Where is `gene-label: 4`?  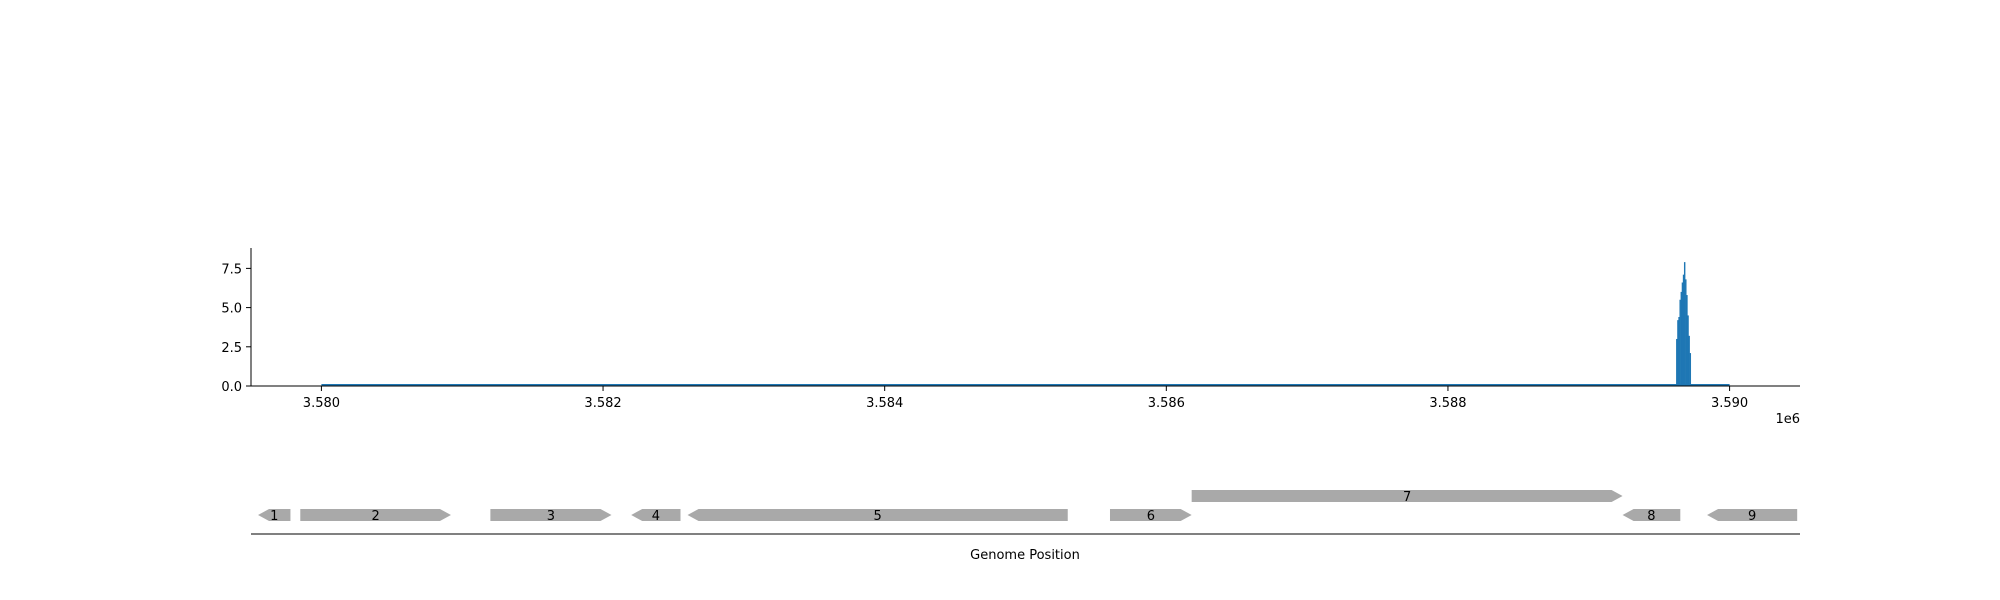
gene-label: 4 is located at coordinates (656, 516).